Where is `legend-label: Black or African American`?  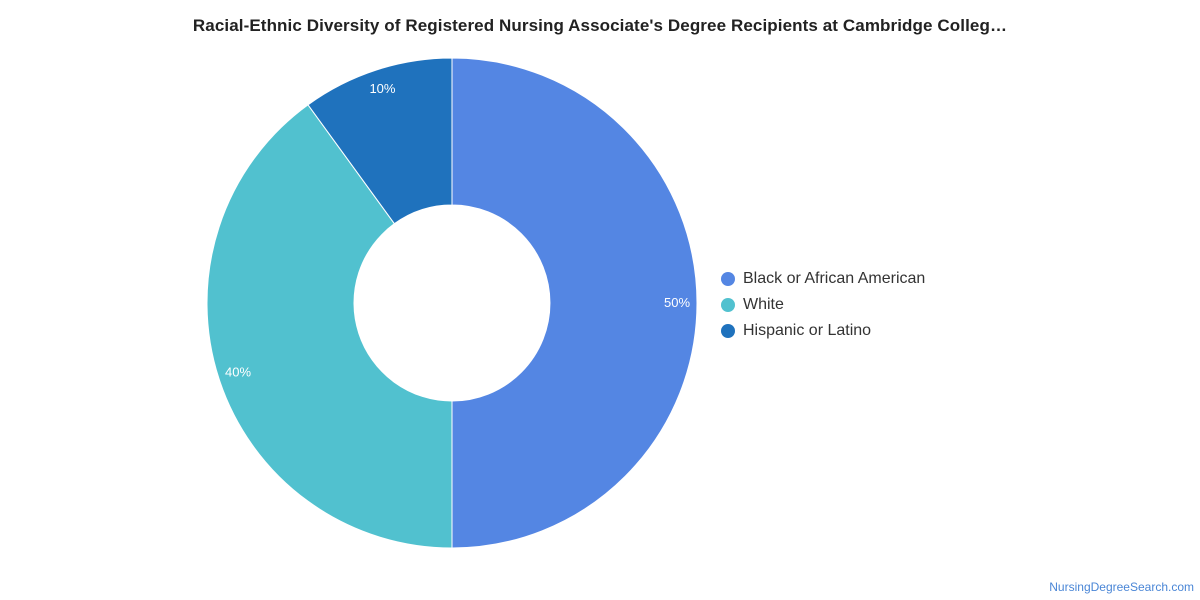 legend-label: Black or African American is located at coordinates (834, 278).